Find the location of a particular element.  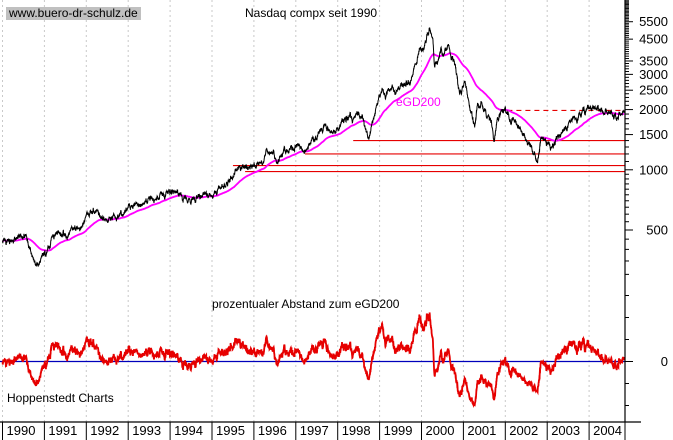

price-axis-label: 3500 is located at coordinates (653, 60).